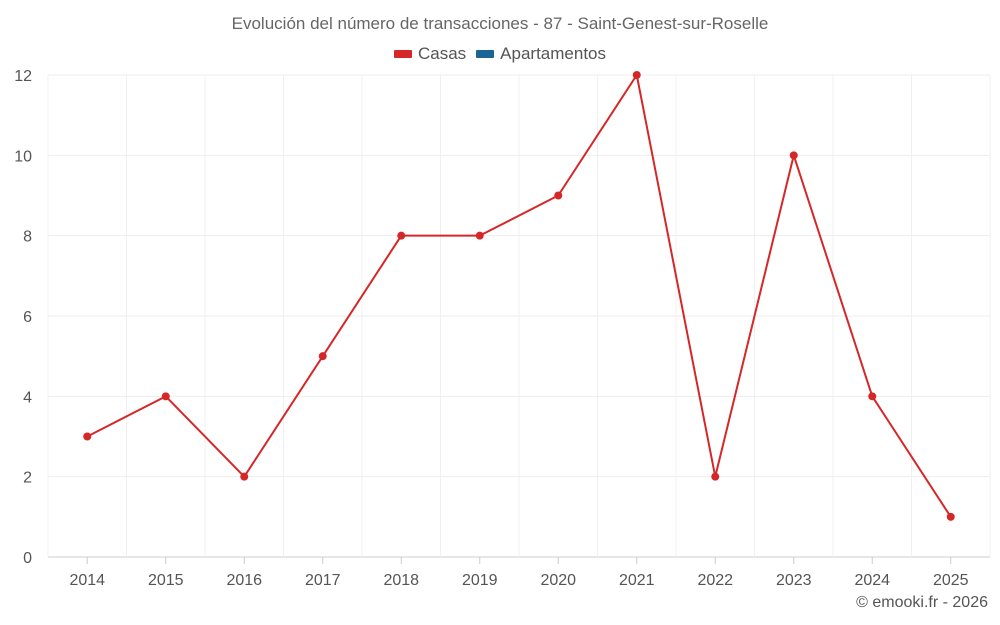 This screenshot has height=625, width=1000. Describe the element at coordinates (794, 580) in the screenshot. I see `x-tick-label: 2023` at that location.